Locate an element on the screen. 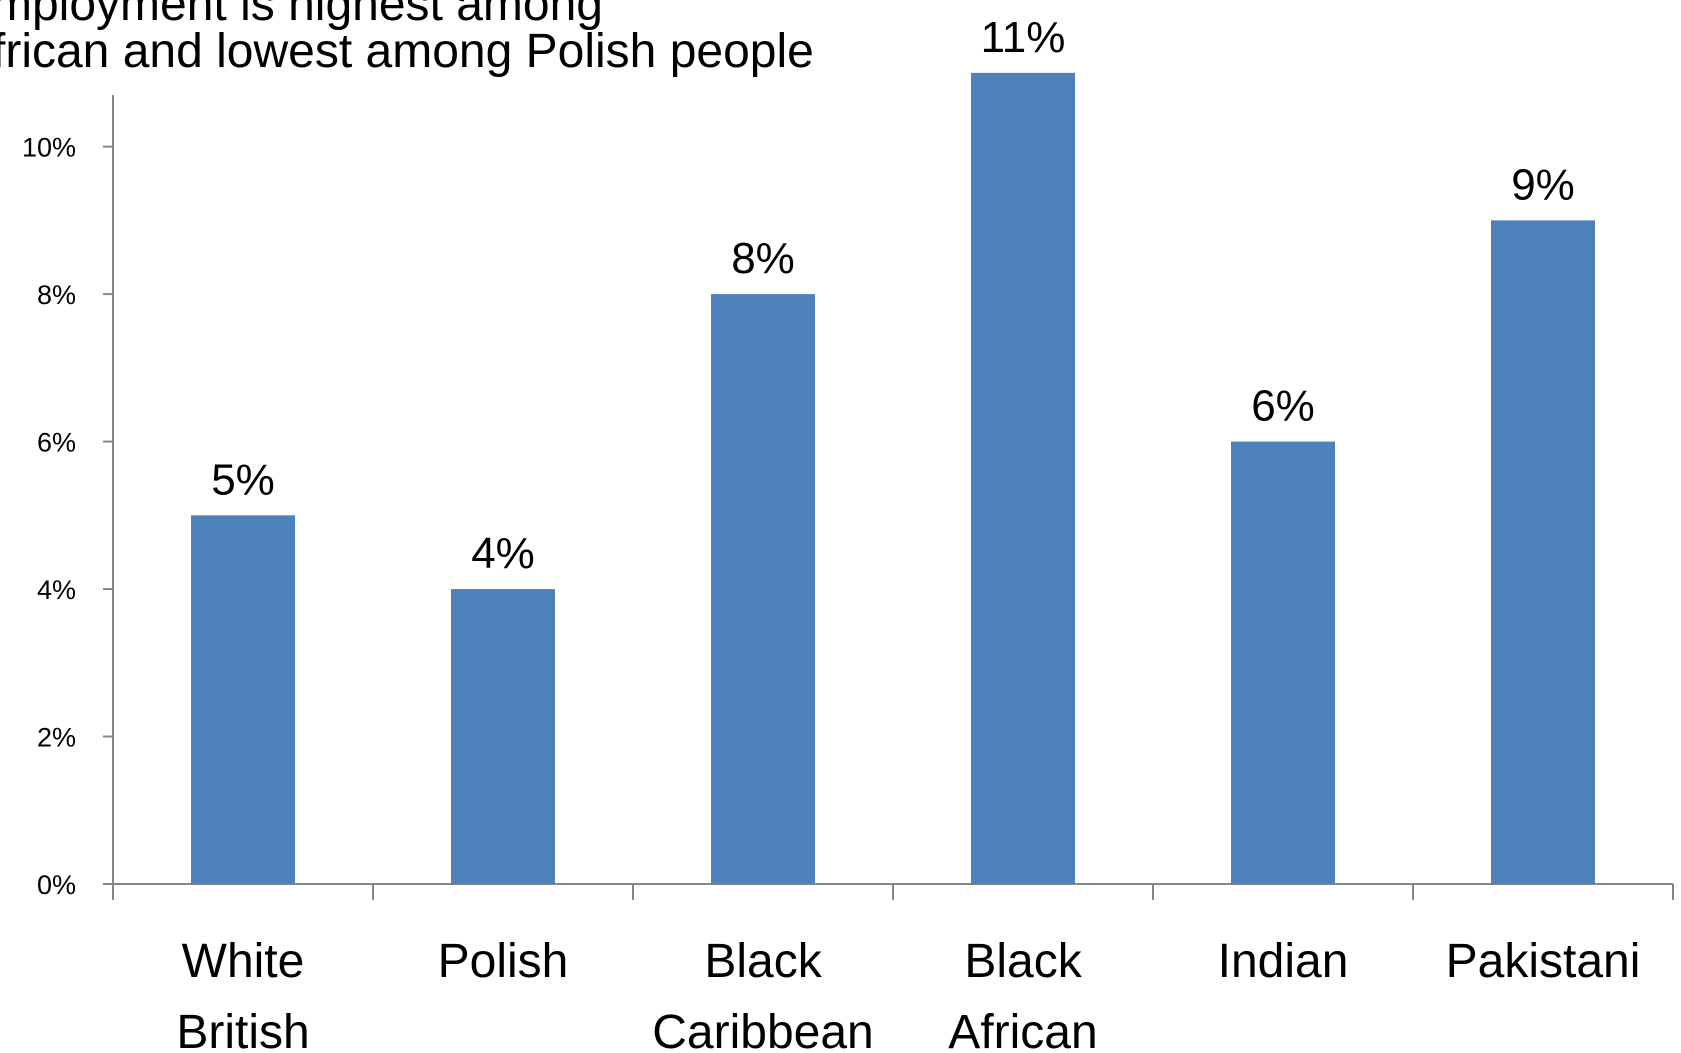 This screenshot has height=1053, width=1681. bar-data-label: 6% is located at coordinates (1283, 406).